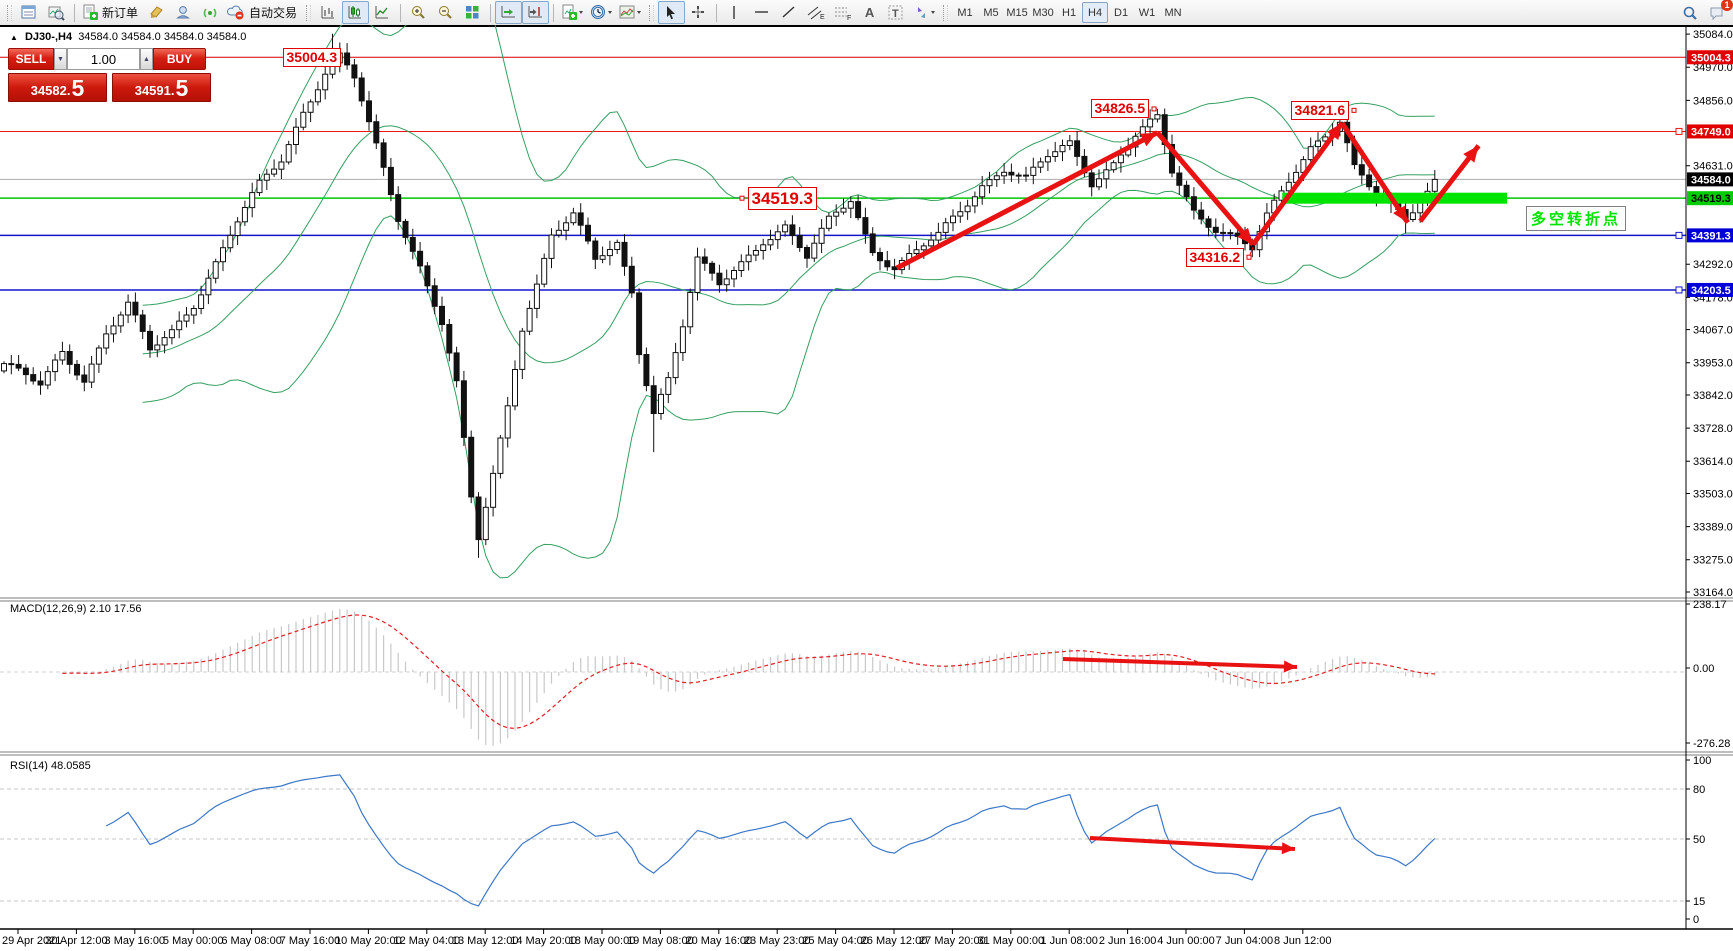 Image resolution: width=1733 pixels, height=951 pixels. I want to click on price-label-34821: 34821.6, so click(1320, 110).